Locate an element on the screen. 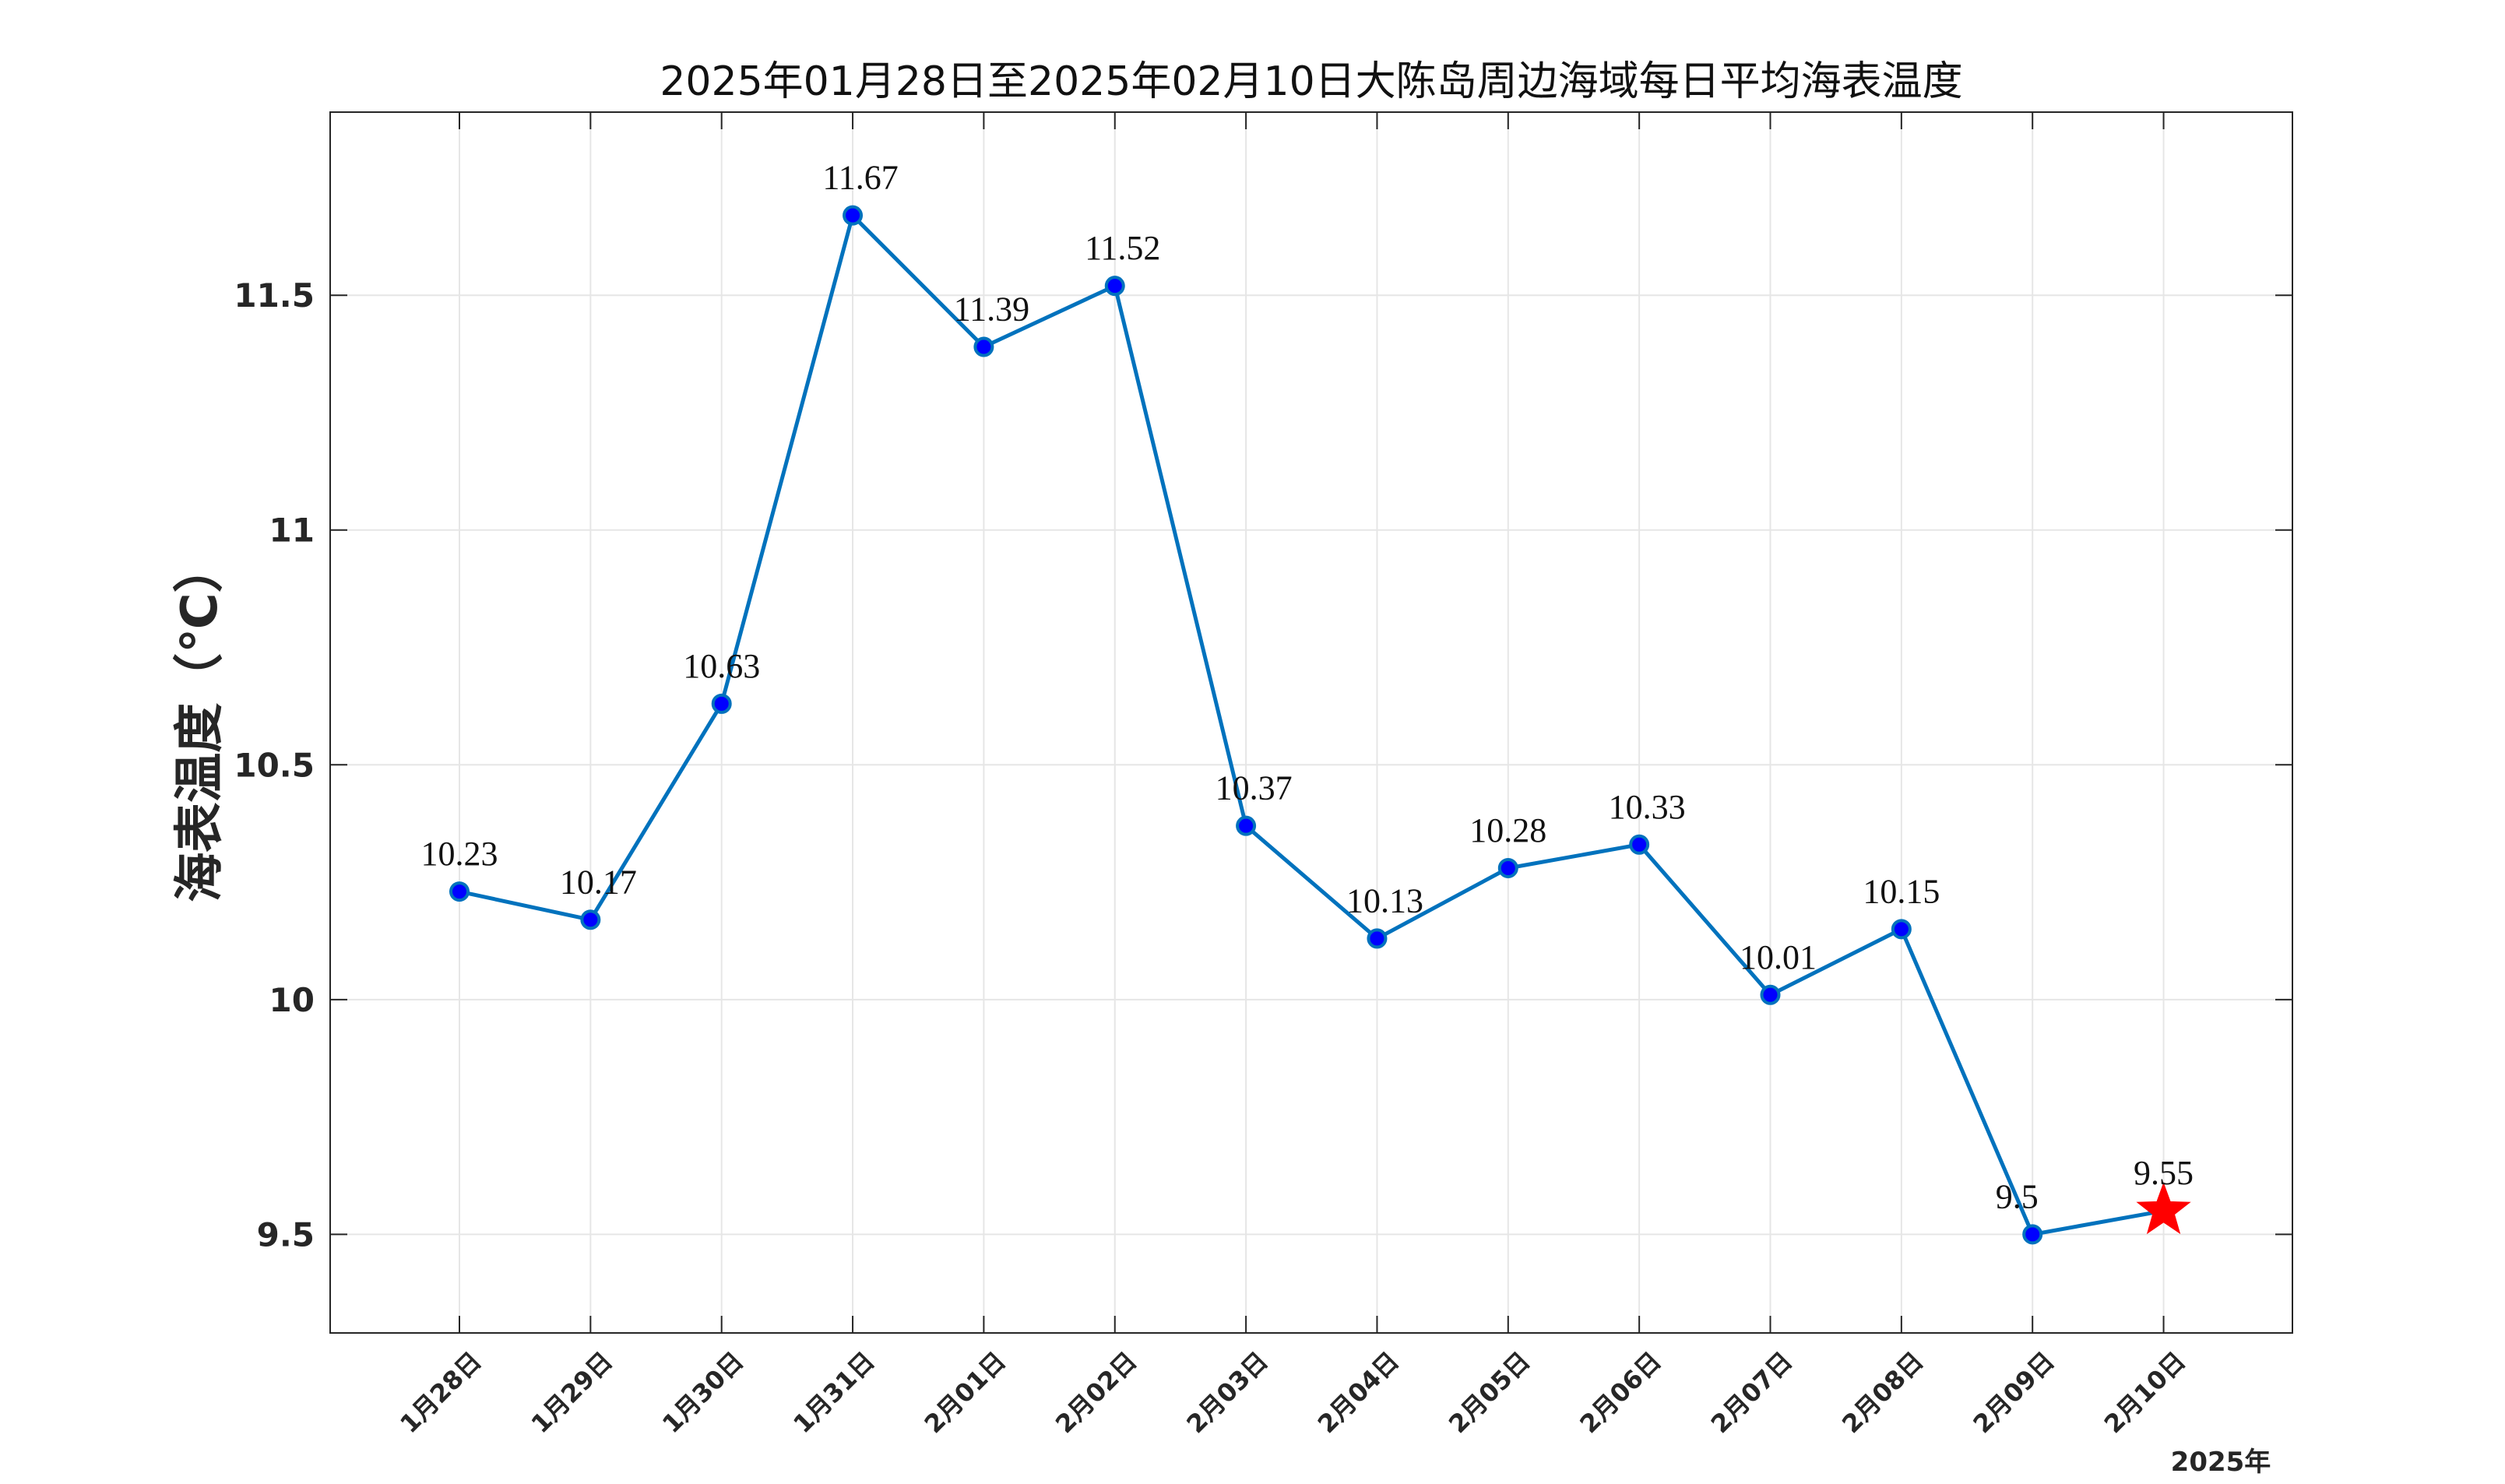  data-label: 10.23 is located at coordinates (459, 854).